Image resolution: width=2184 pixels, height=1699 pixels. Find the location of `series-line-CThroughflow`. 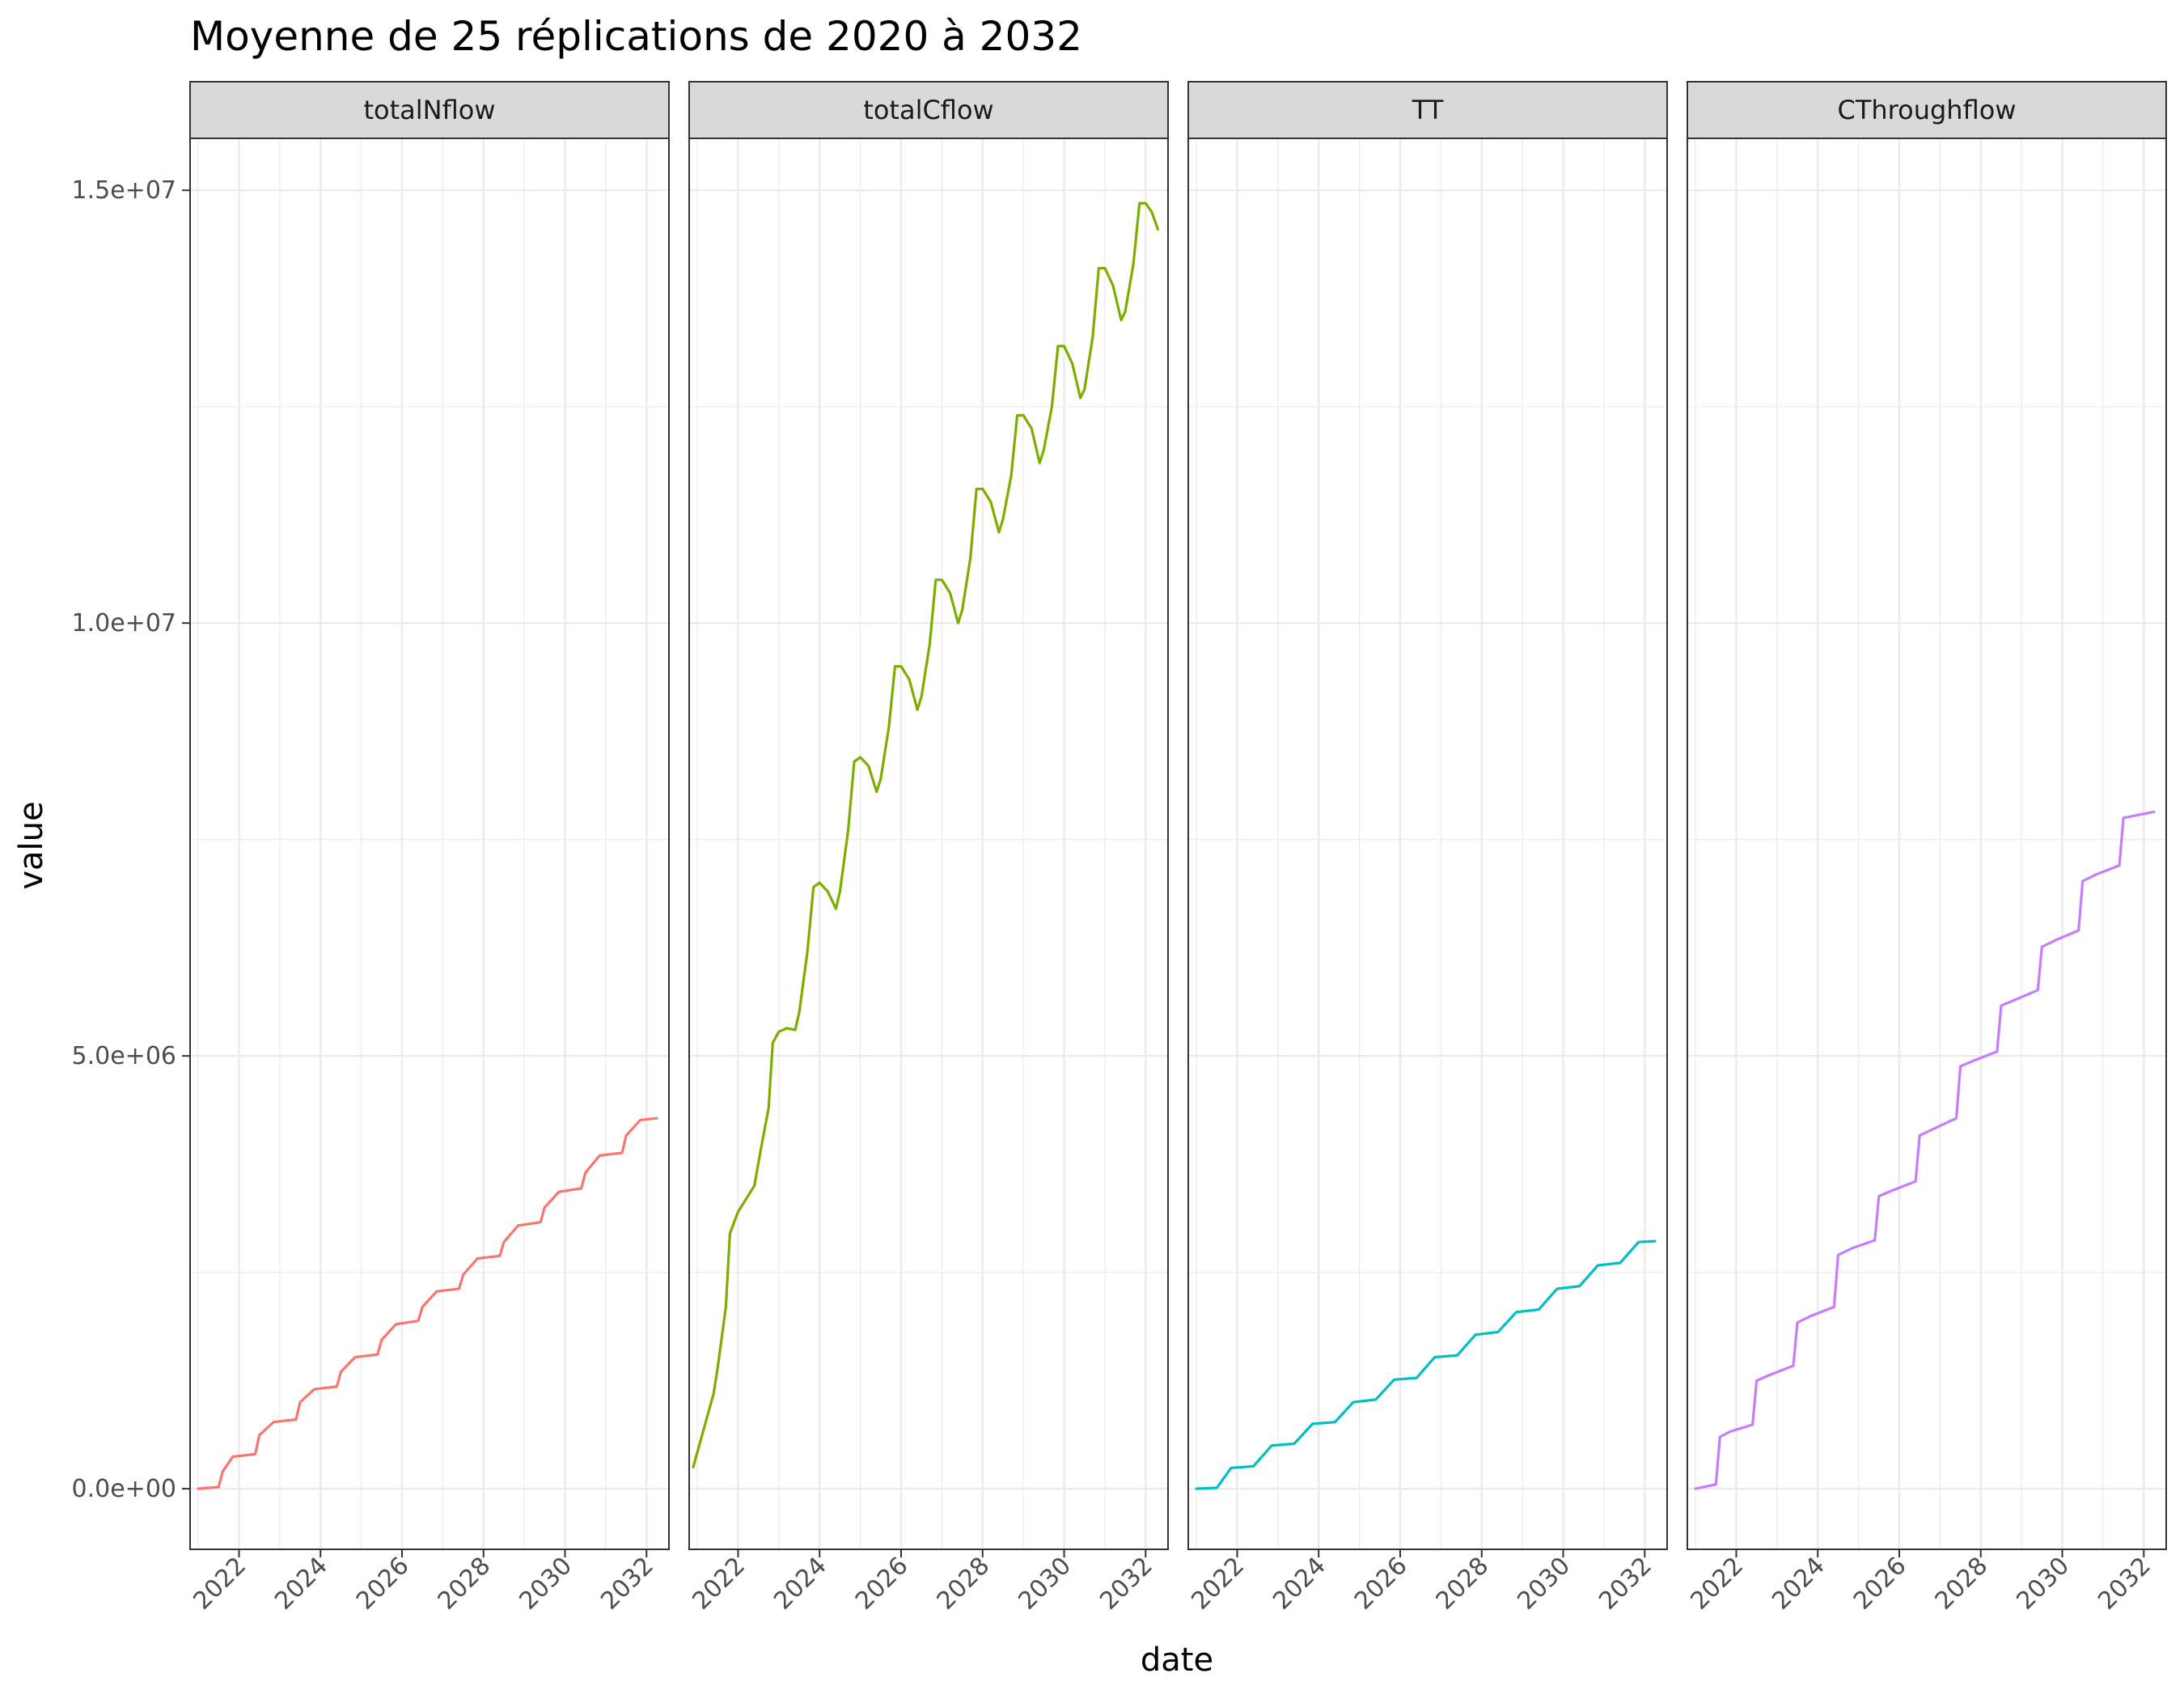

series-line-CThroughflow is located at coordinates (1925, 1150).